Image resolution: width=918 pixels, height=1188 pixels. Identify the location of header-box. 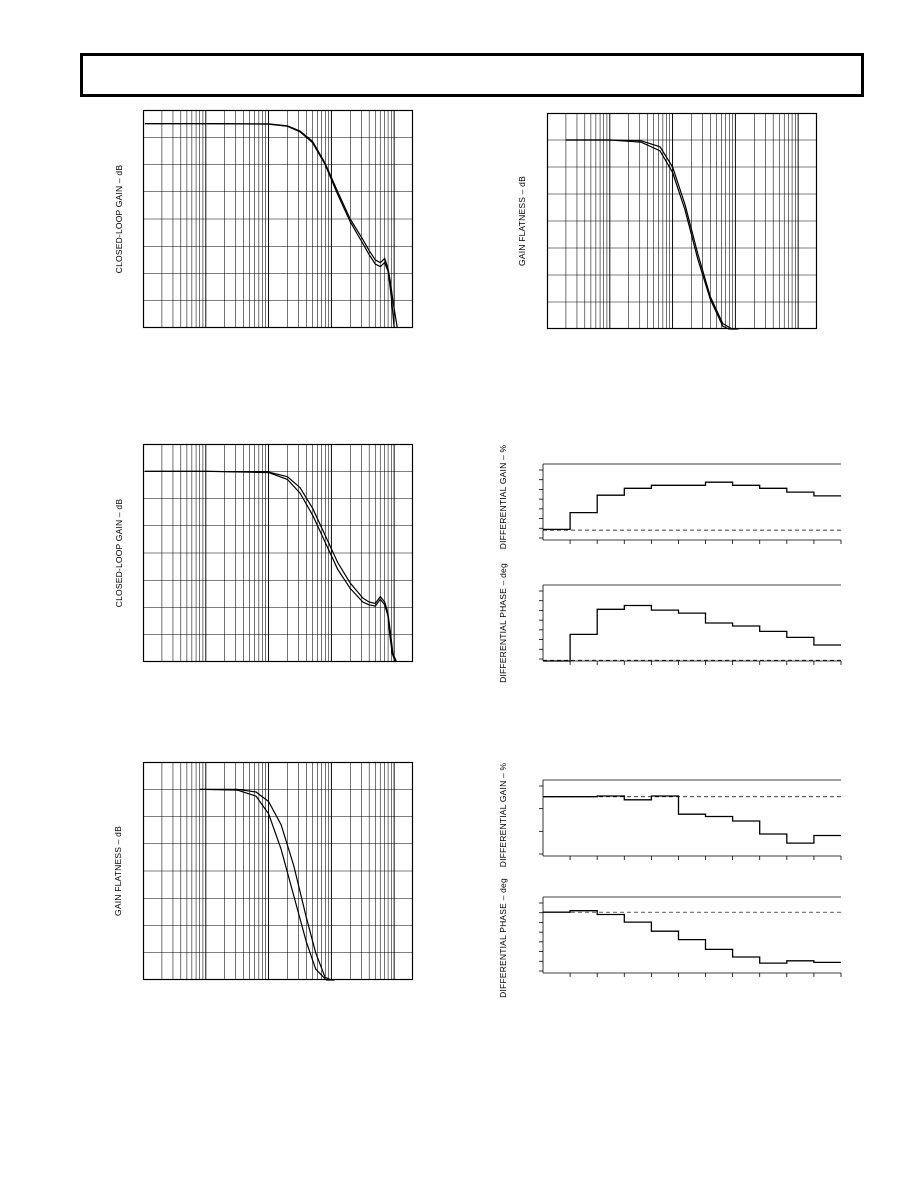
(472, 75).